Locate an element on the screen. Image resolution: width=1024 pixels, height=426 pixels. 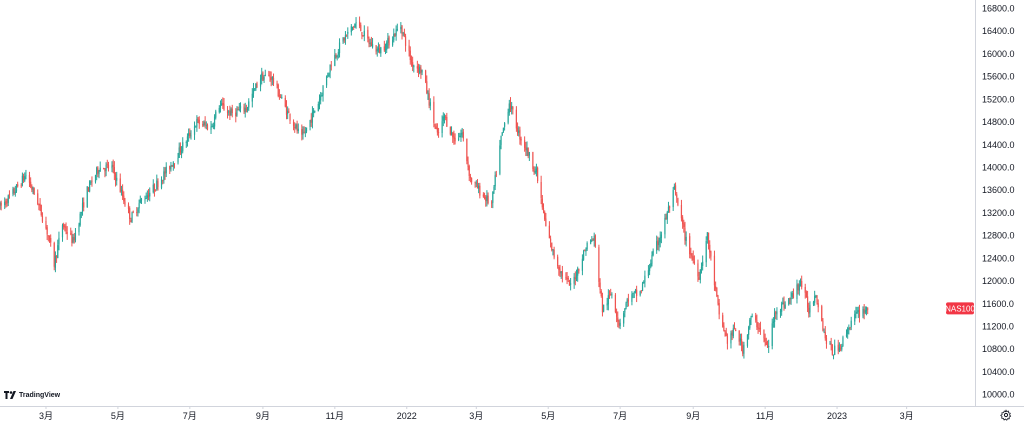
gear-icon is located at coordinates (1006, 417).